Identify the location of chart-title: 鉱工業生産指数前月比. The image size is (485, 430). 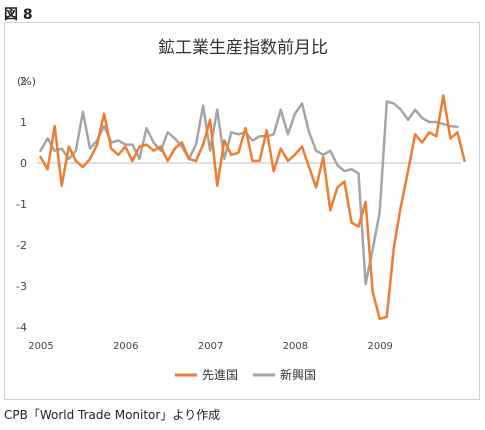
(243, 48).